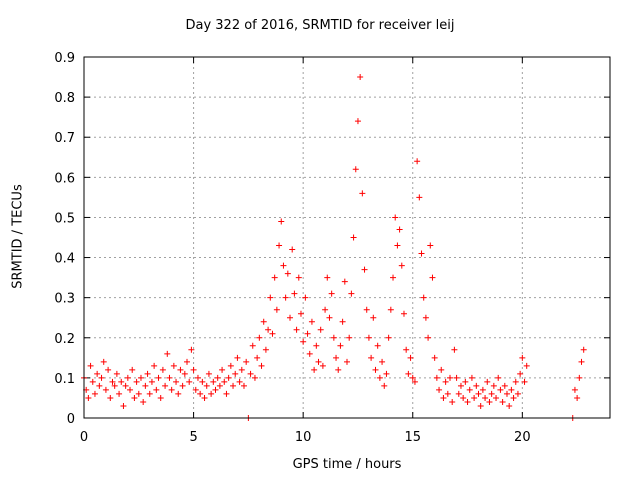 This screenshot has height=480, width=640. Describe the element at coordinates (64, 58) in the screenshot. I see `y-tick-label: 0.9` at that location.